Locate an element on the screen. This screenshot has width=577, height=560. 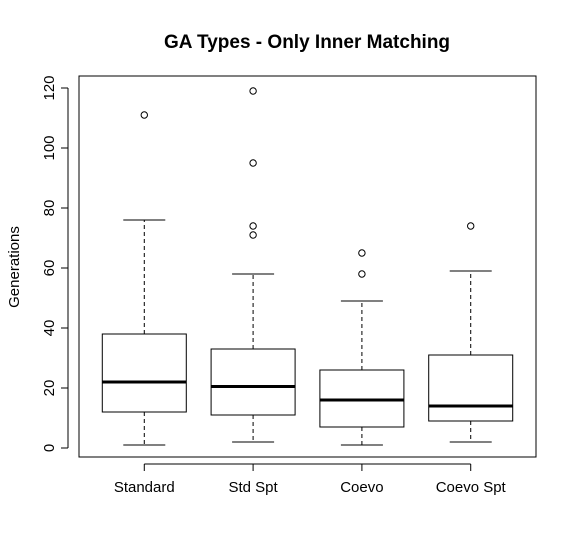
chart-title: GA Types - Only Inner Matching is located at coordinates (307, 42).